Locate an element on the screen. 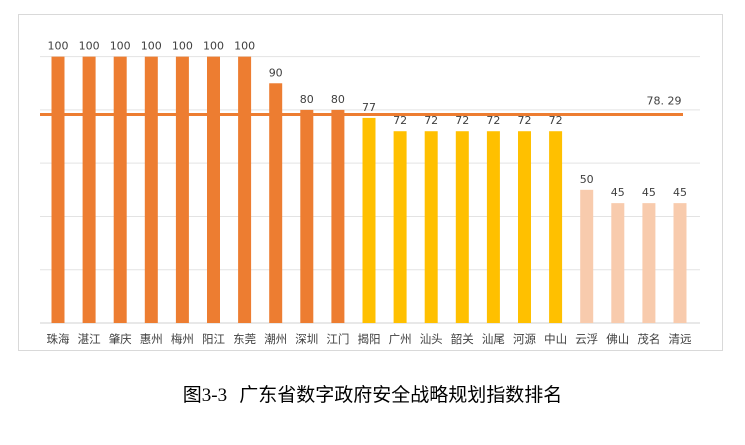 The width and height of the screenshot is (745, 445). x-tick-label: 汕头 is located at coordinates (431, 339).